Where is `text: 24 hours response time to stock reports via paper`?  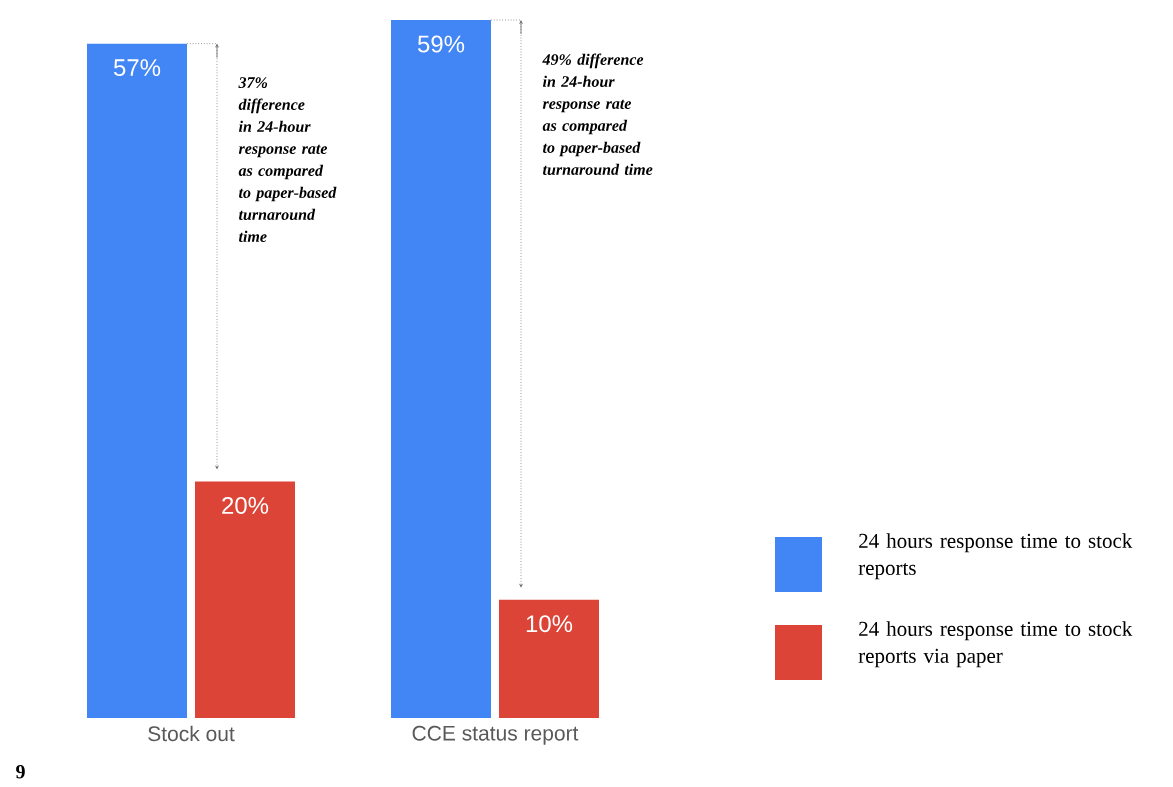
text: 24 hours response time to stock reports via paper is located at coordinates (995, 644).